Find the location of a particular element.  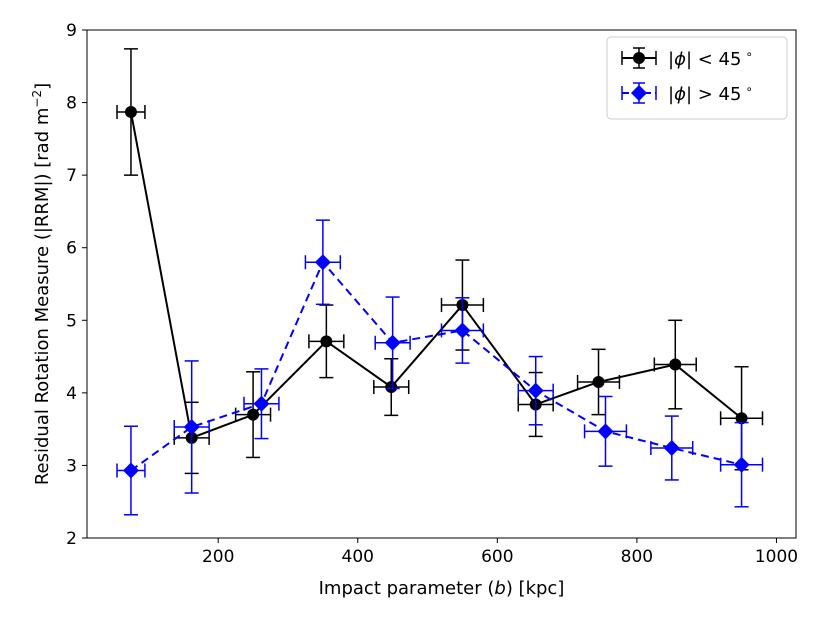

x-tick-label: 400 is located at coordinates (358, 557).